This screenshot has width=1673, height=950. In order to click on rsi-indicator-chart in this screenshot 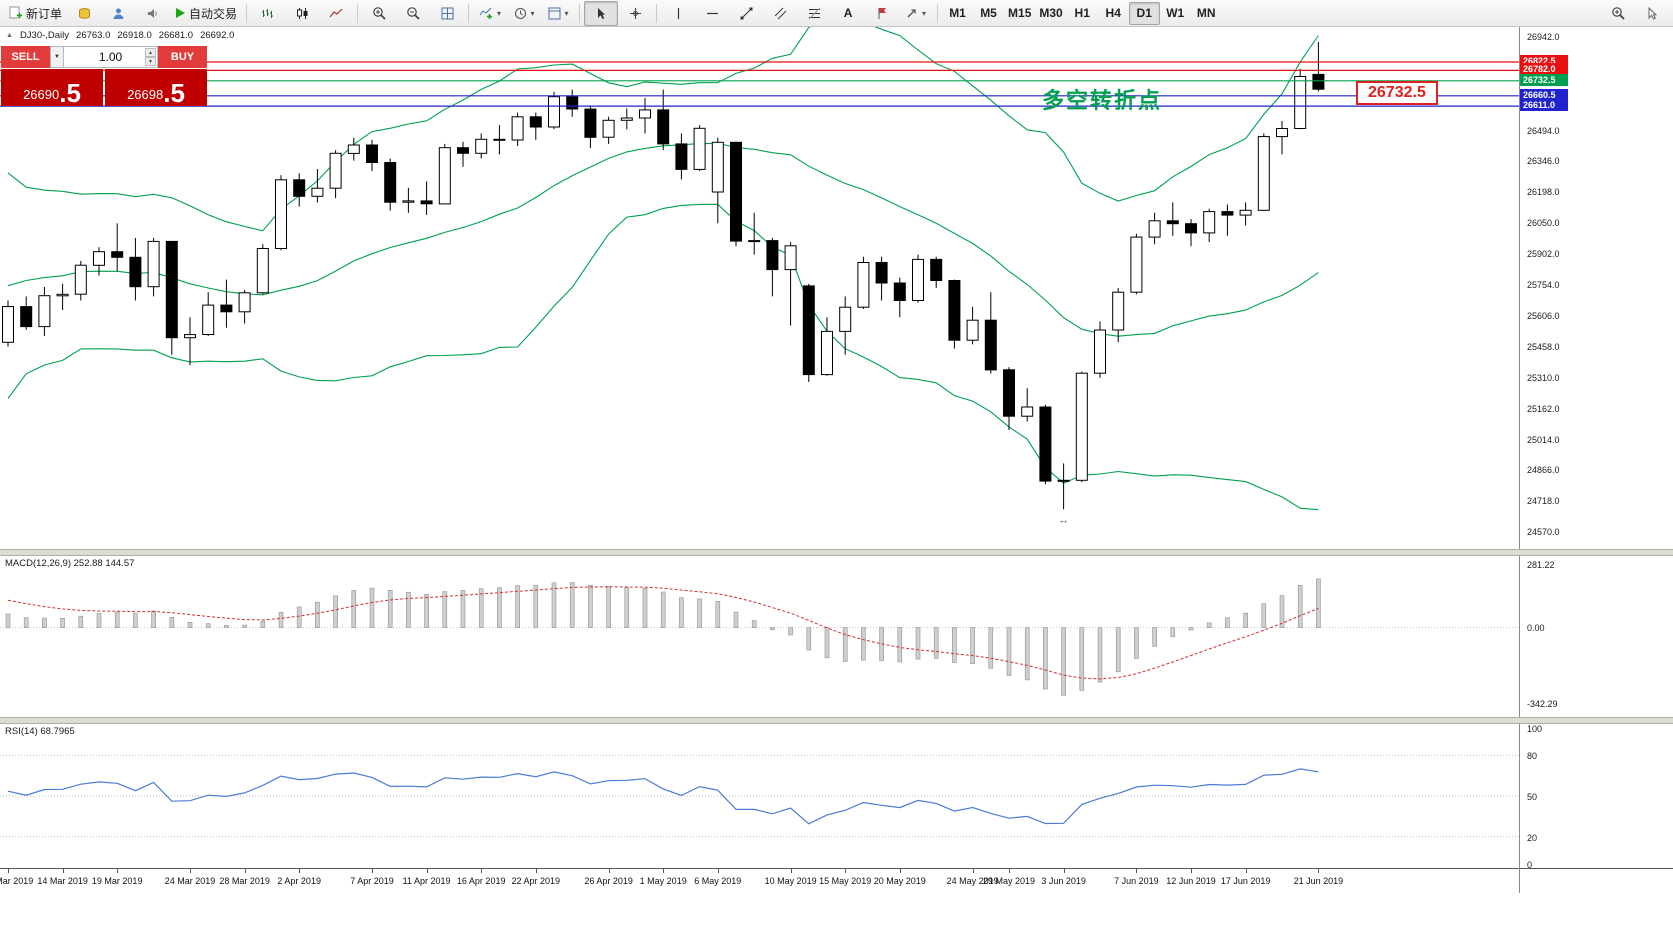, I will do `click(760, 796)`.